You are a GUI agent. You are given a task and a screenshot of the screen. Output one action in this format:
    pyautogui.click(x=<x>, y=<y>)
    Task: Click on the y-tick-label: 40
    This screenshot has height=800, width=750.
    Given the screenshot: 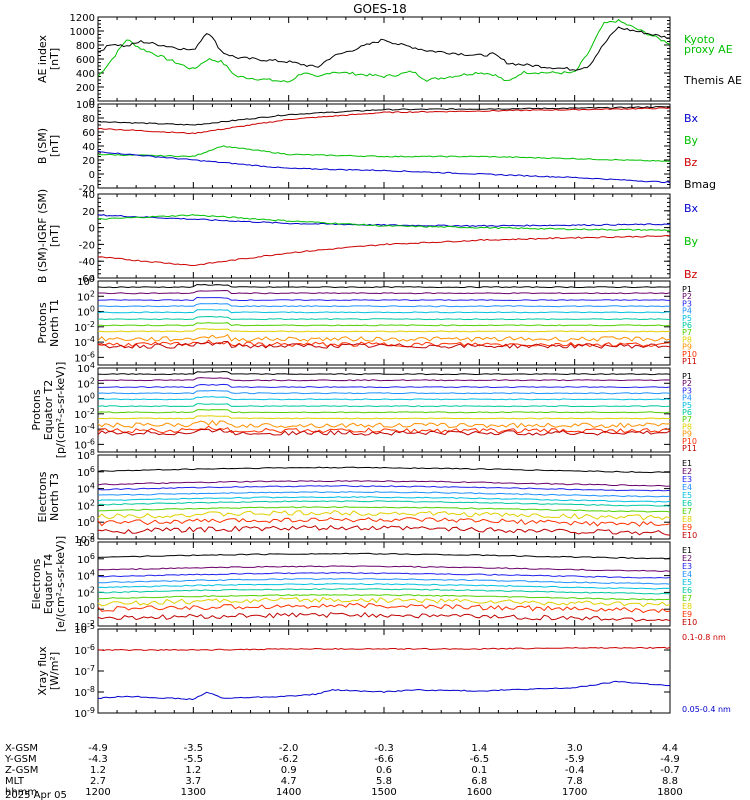 What is the action you would take?
    pyautogui.click(x=88, y=195)
    